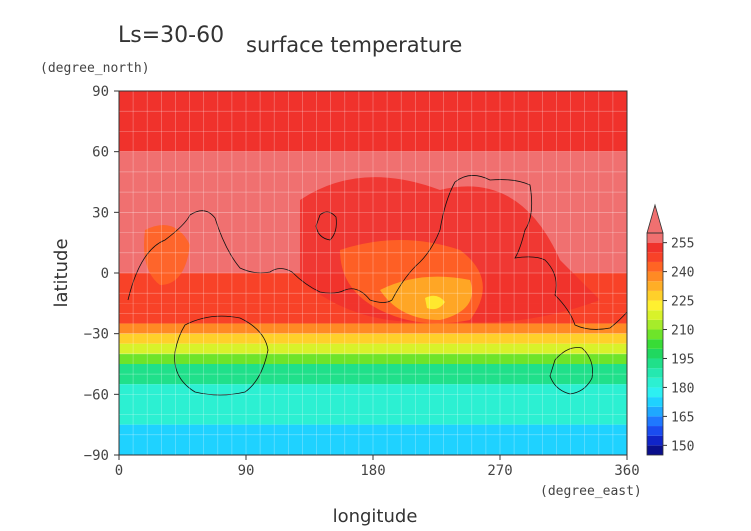  I want to click on colorbar: 150 165 180 195 210 225 240 255, so click(670, 329).